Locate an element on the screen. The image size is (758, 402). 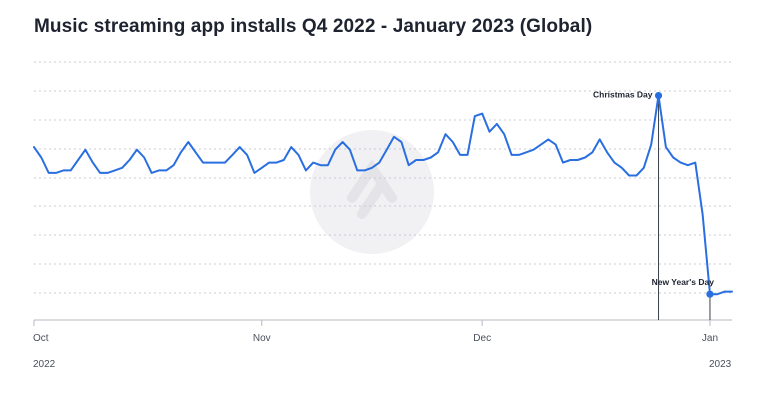
year-label: 2022 is located at coordinates (44, 364).